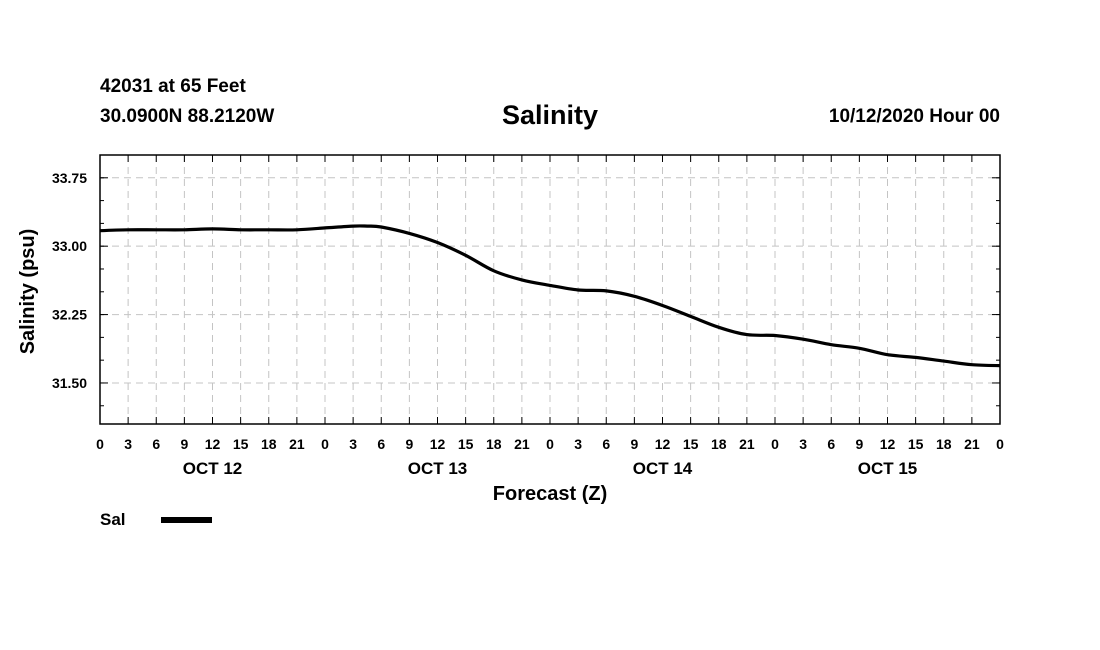  Describe the element at coordinates (888, 468) in the screenshot. I see `day-label: OCT 15` at that location.